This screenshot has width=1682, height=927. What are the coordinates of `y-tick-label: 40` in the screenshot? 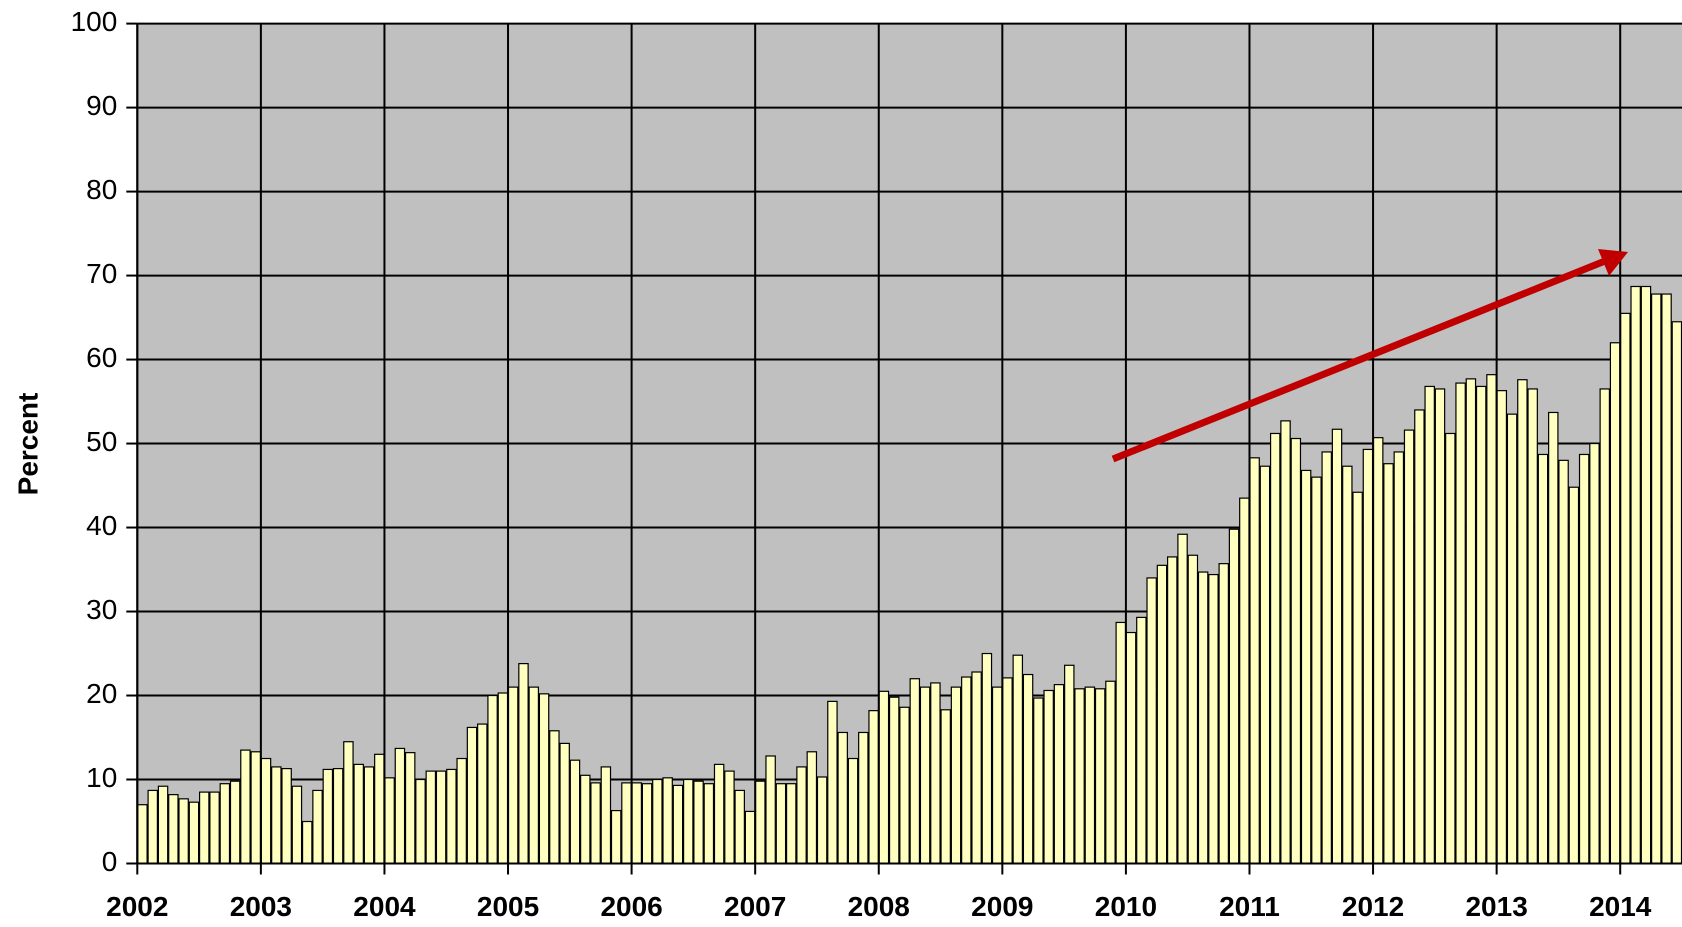 It's located at (101, 525).